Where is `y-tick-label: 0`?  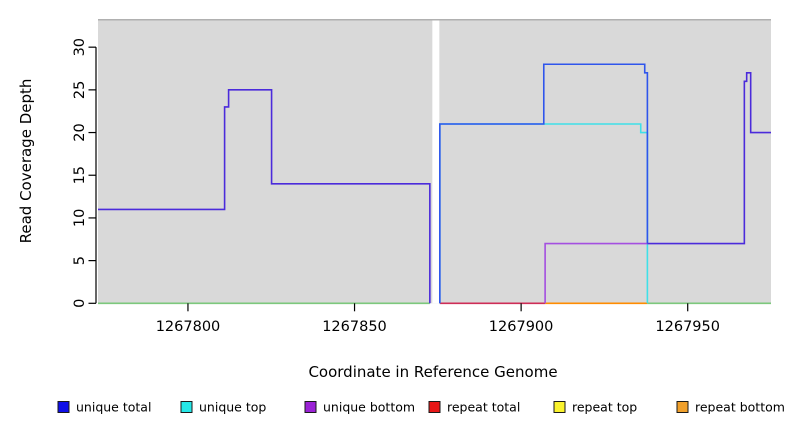
y-tick-label: 0 is located at coordinates (80, 303).